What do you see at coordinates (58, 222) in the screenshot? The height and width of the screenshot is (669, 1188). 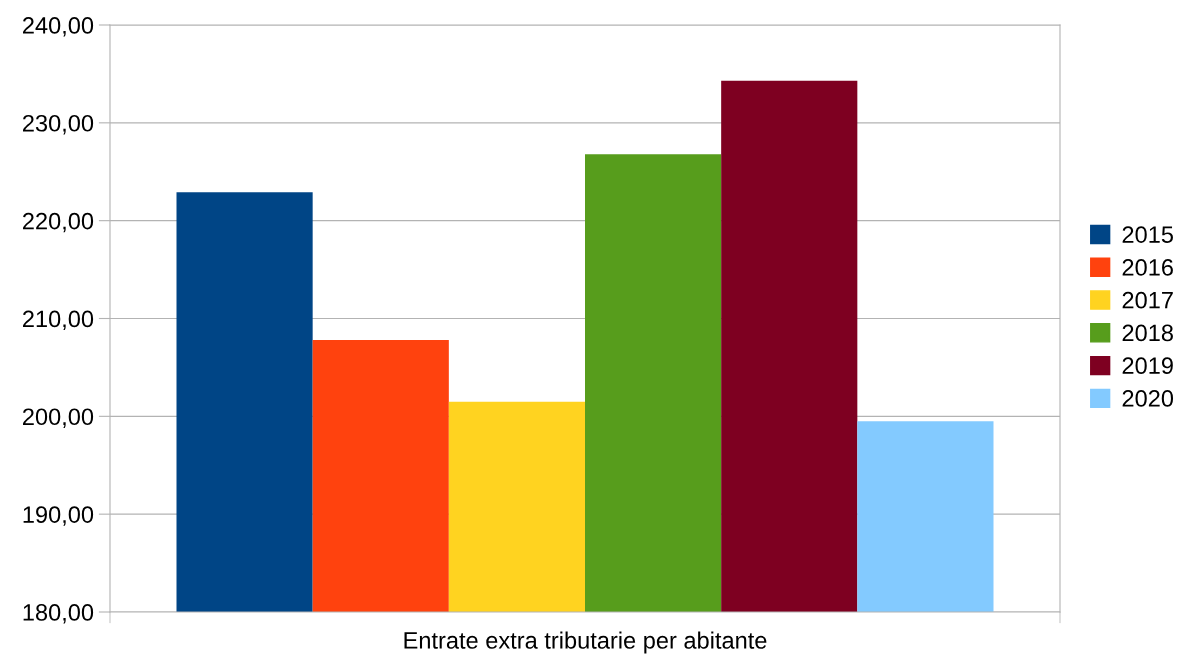 I see `y-tick-label: 220,00` at bounding box center [58, 222].